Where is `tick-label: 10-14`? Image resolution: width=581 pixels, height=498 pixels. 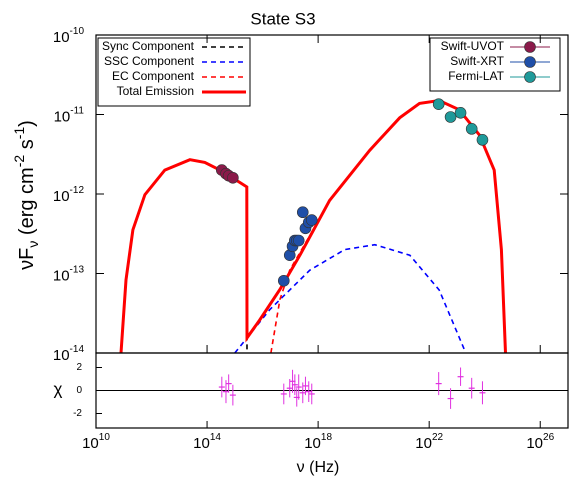
tick-label: 10-14 is located at coordinates (69, 354).